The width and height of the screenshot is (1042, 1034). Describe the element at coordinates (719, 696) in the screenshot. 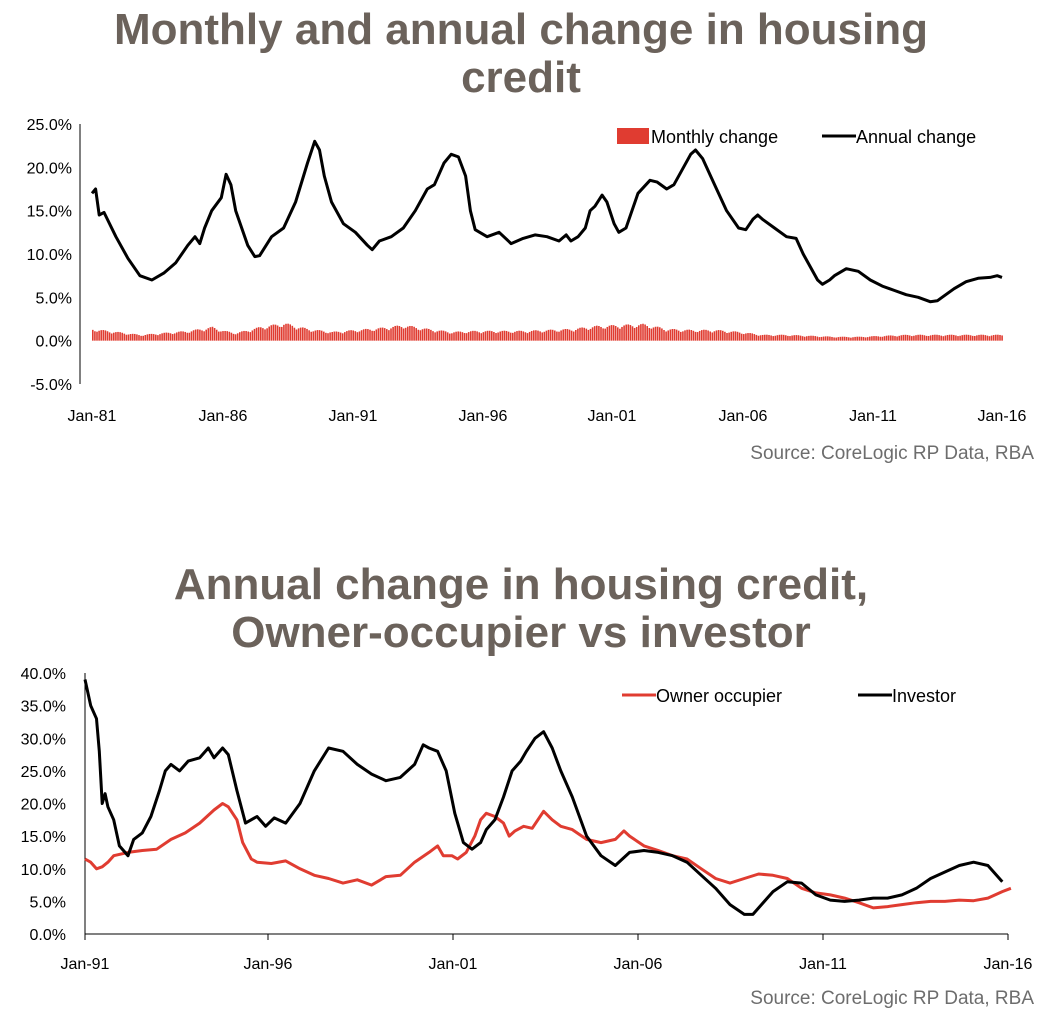

I see `chart2-legend-owner: Owner occupier` at that location.